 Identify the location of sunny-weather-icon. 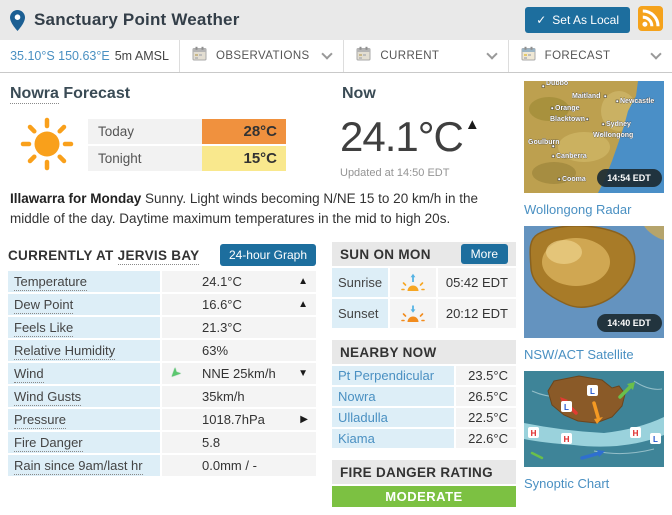
(47, 146).